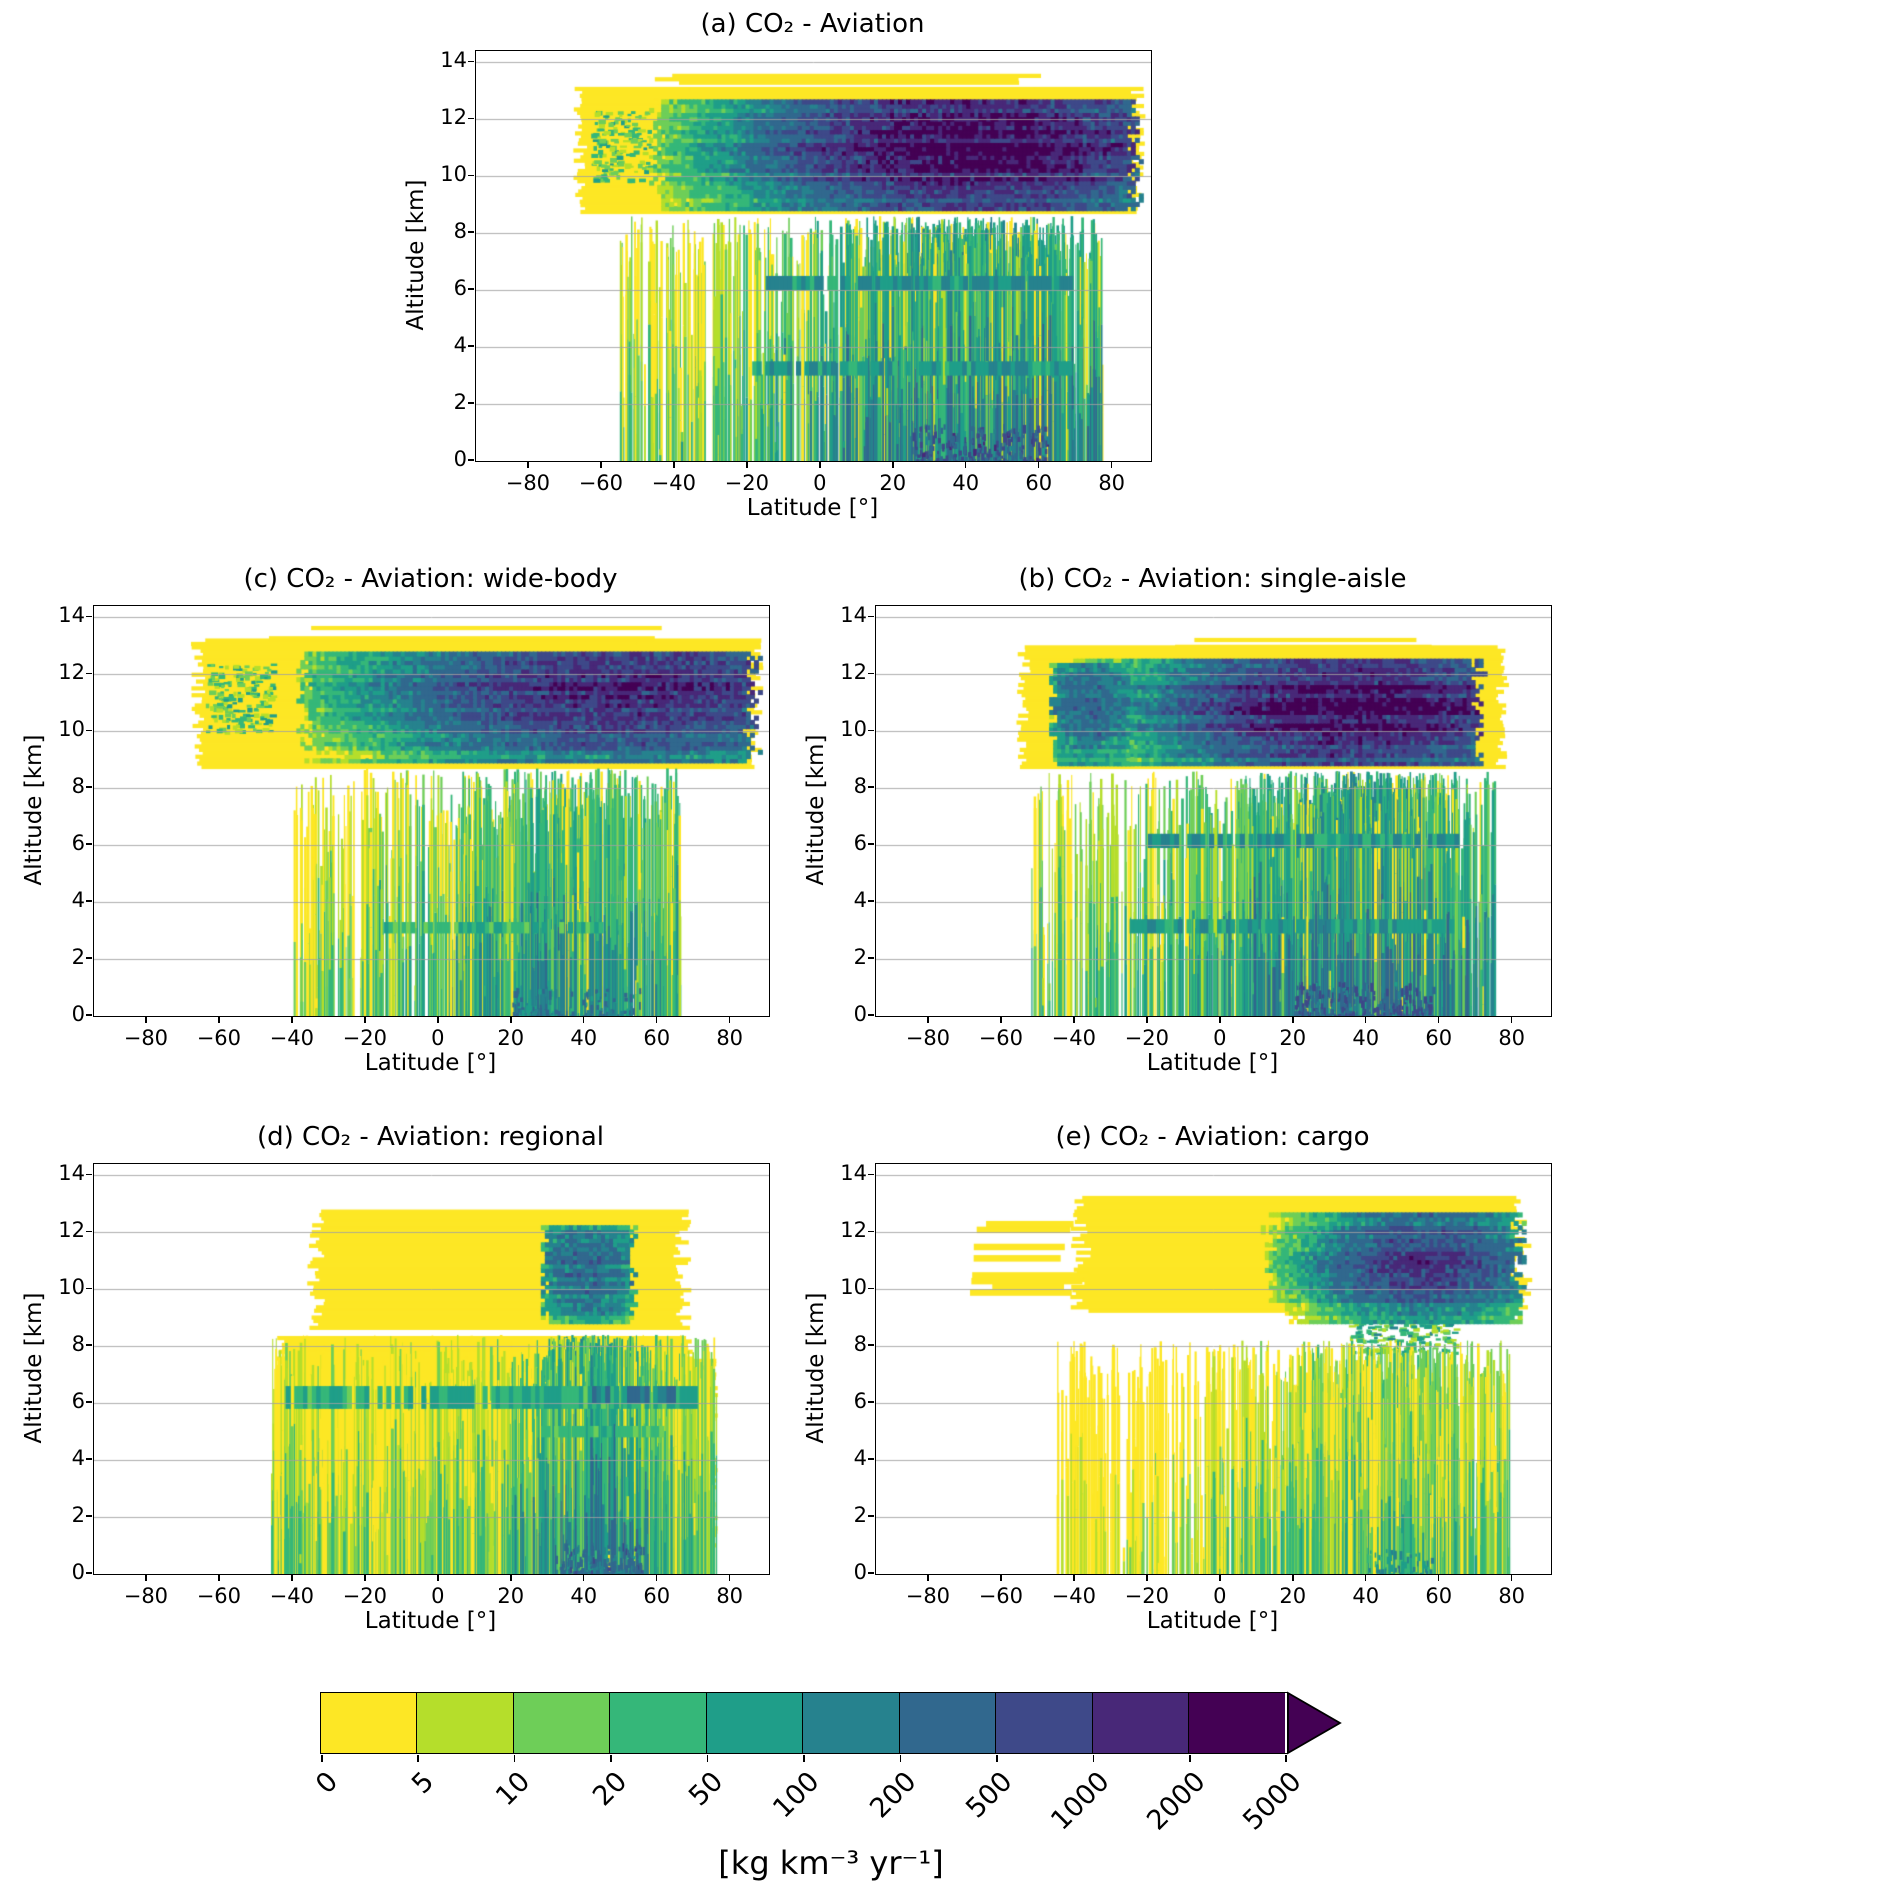  Describe the element at coordinates (511, 1596) in the screenshot. I see `x-tick-label: 20` at that location.